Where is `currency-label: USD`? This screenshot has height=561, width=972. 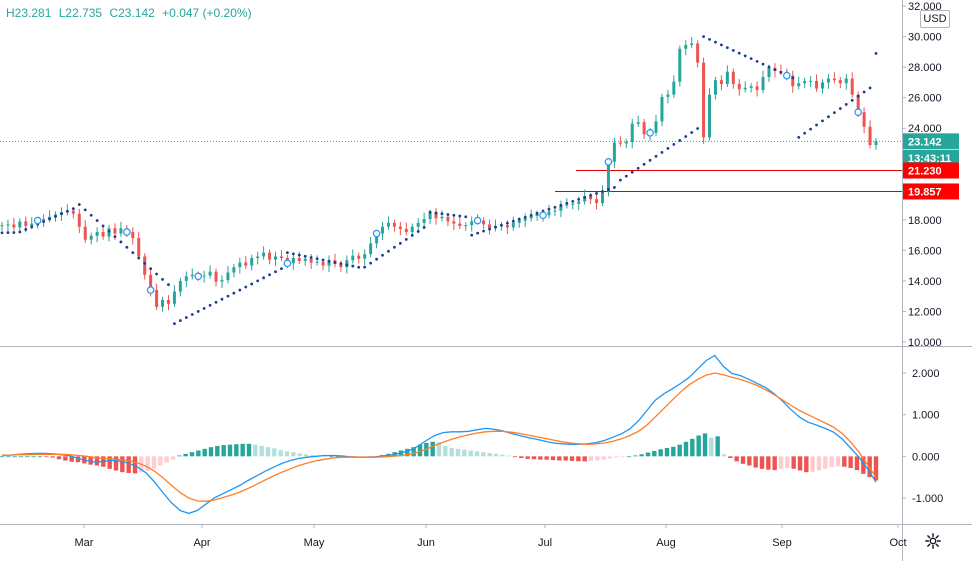
currency-label: USD is located at coordinates (935, 19).